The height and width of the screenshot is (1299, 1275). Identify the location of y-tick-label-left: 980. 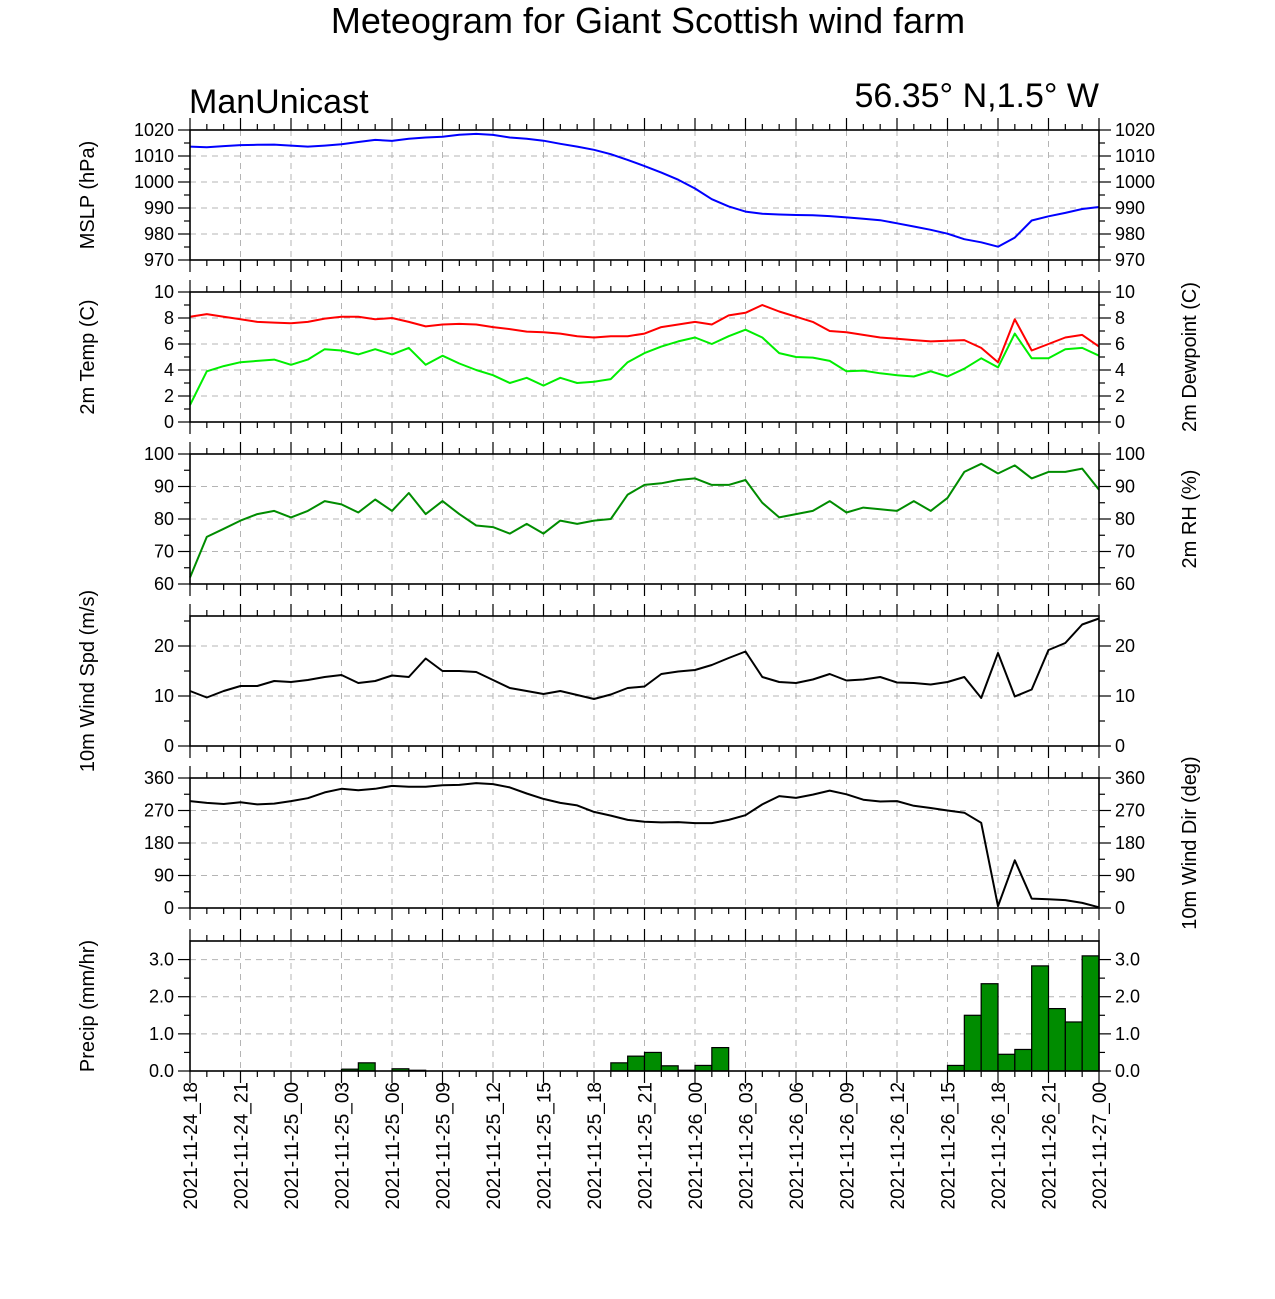
(159, 234).